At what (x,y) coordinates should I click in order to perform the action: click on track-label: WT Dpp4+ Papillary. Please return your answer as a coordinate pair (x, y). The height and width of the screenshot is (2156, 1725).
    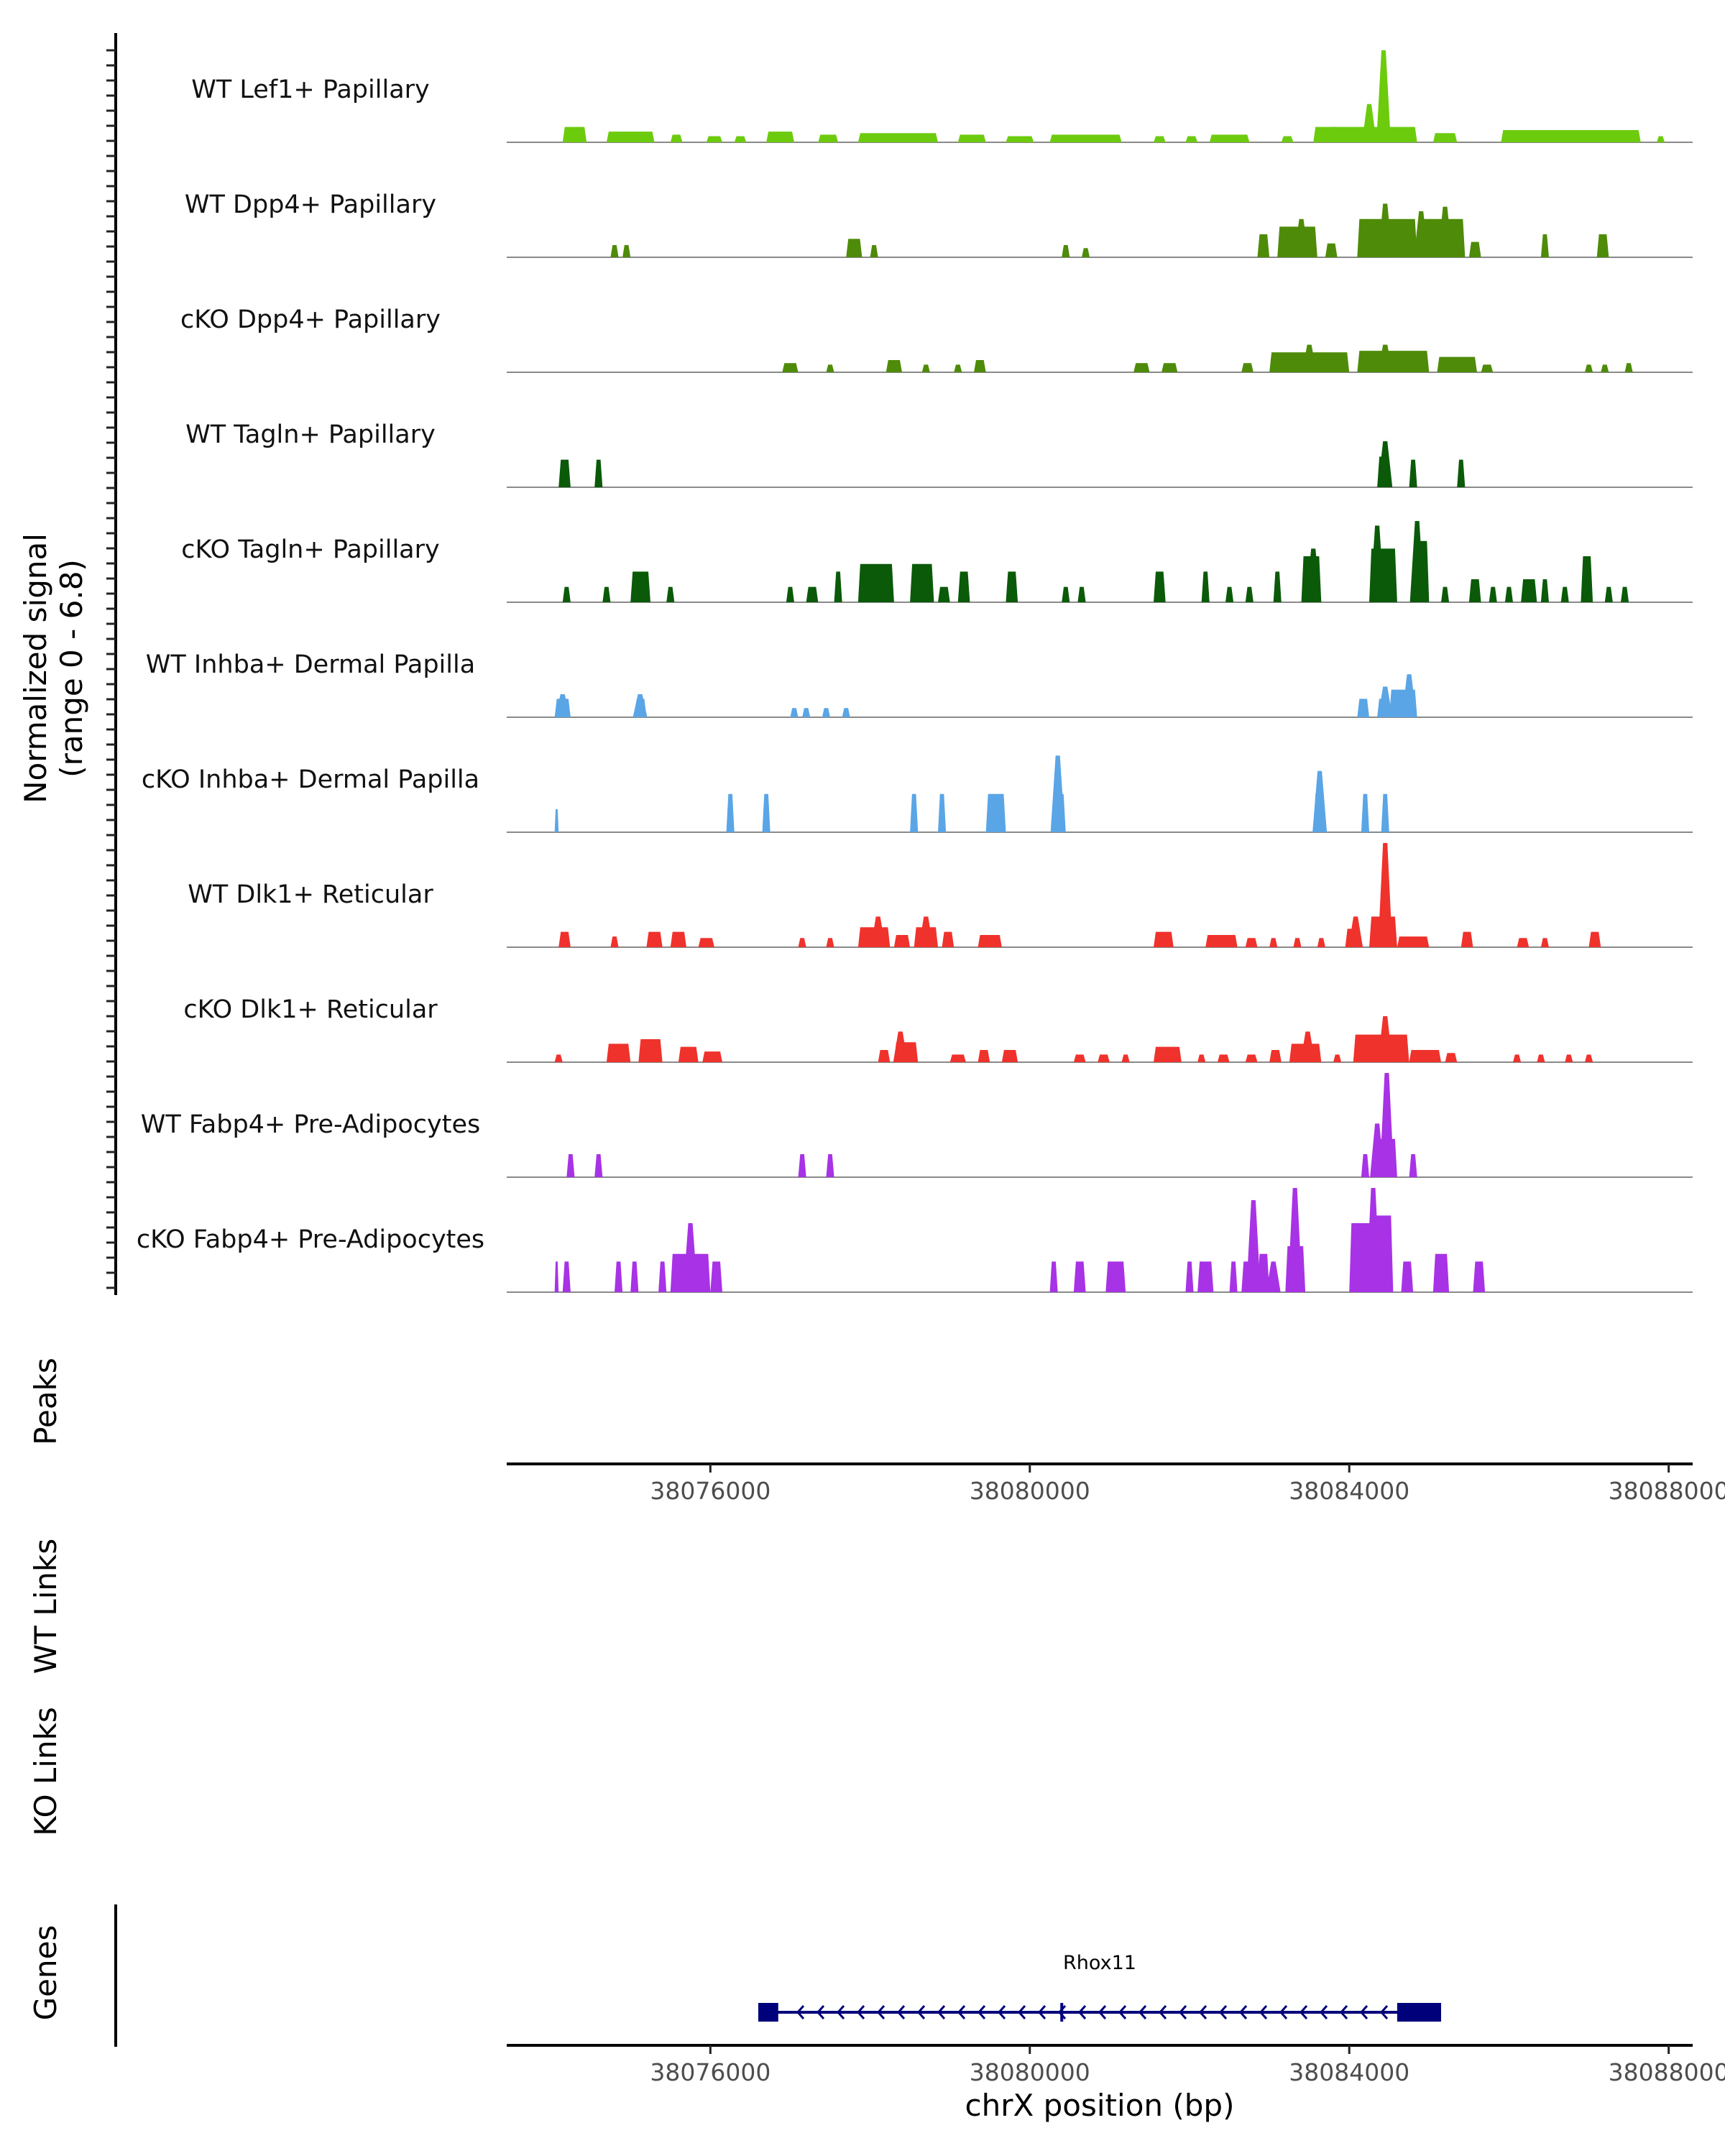
    Looking at the image, I should click on (310, 204).